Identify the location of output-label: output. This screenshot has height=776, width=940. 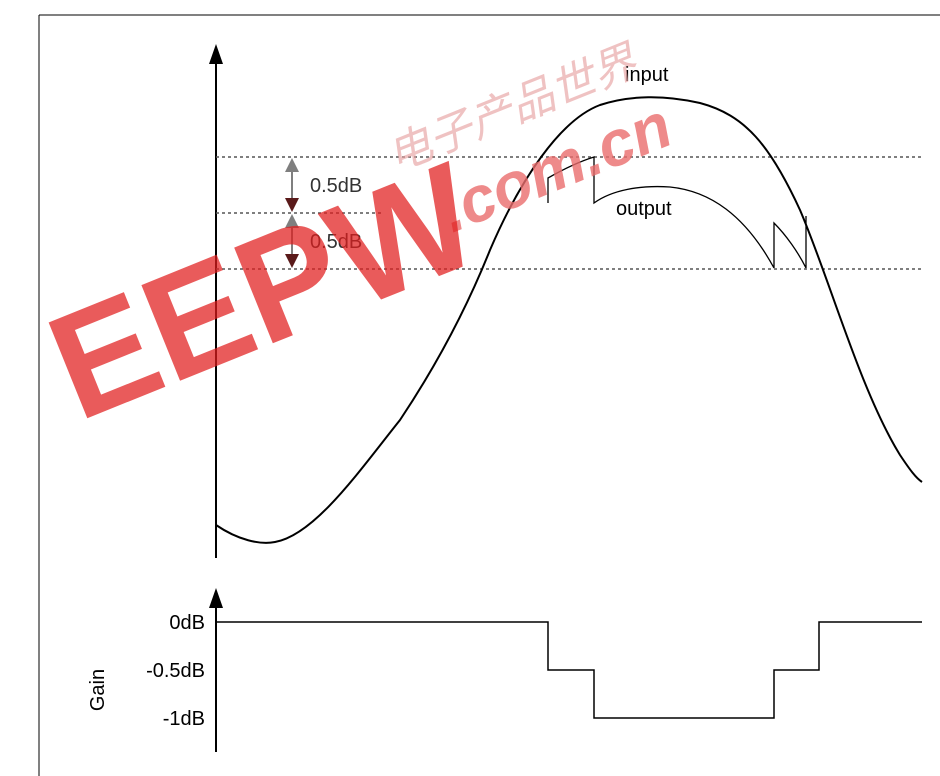
(644, 209).